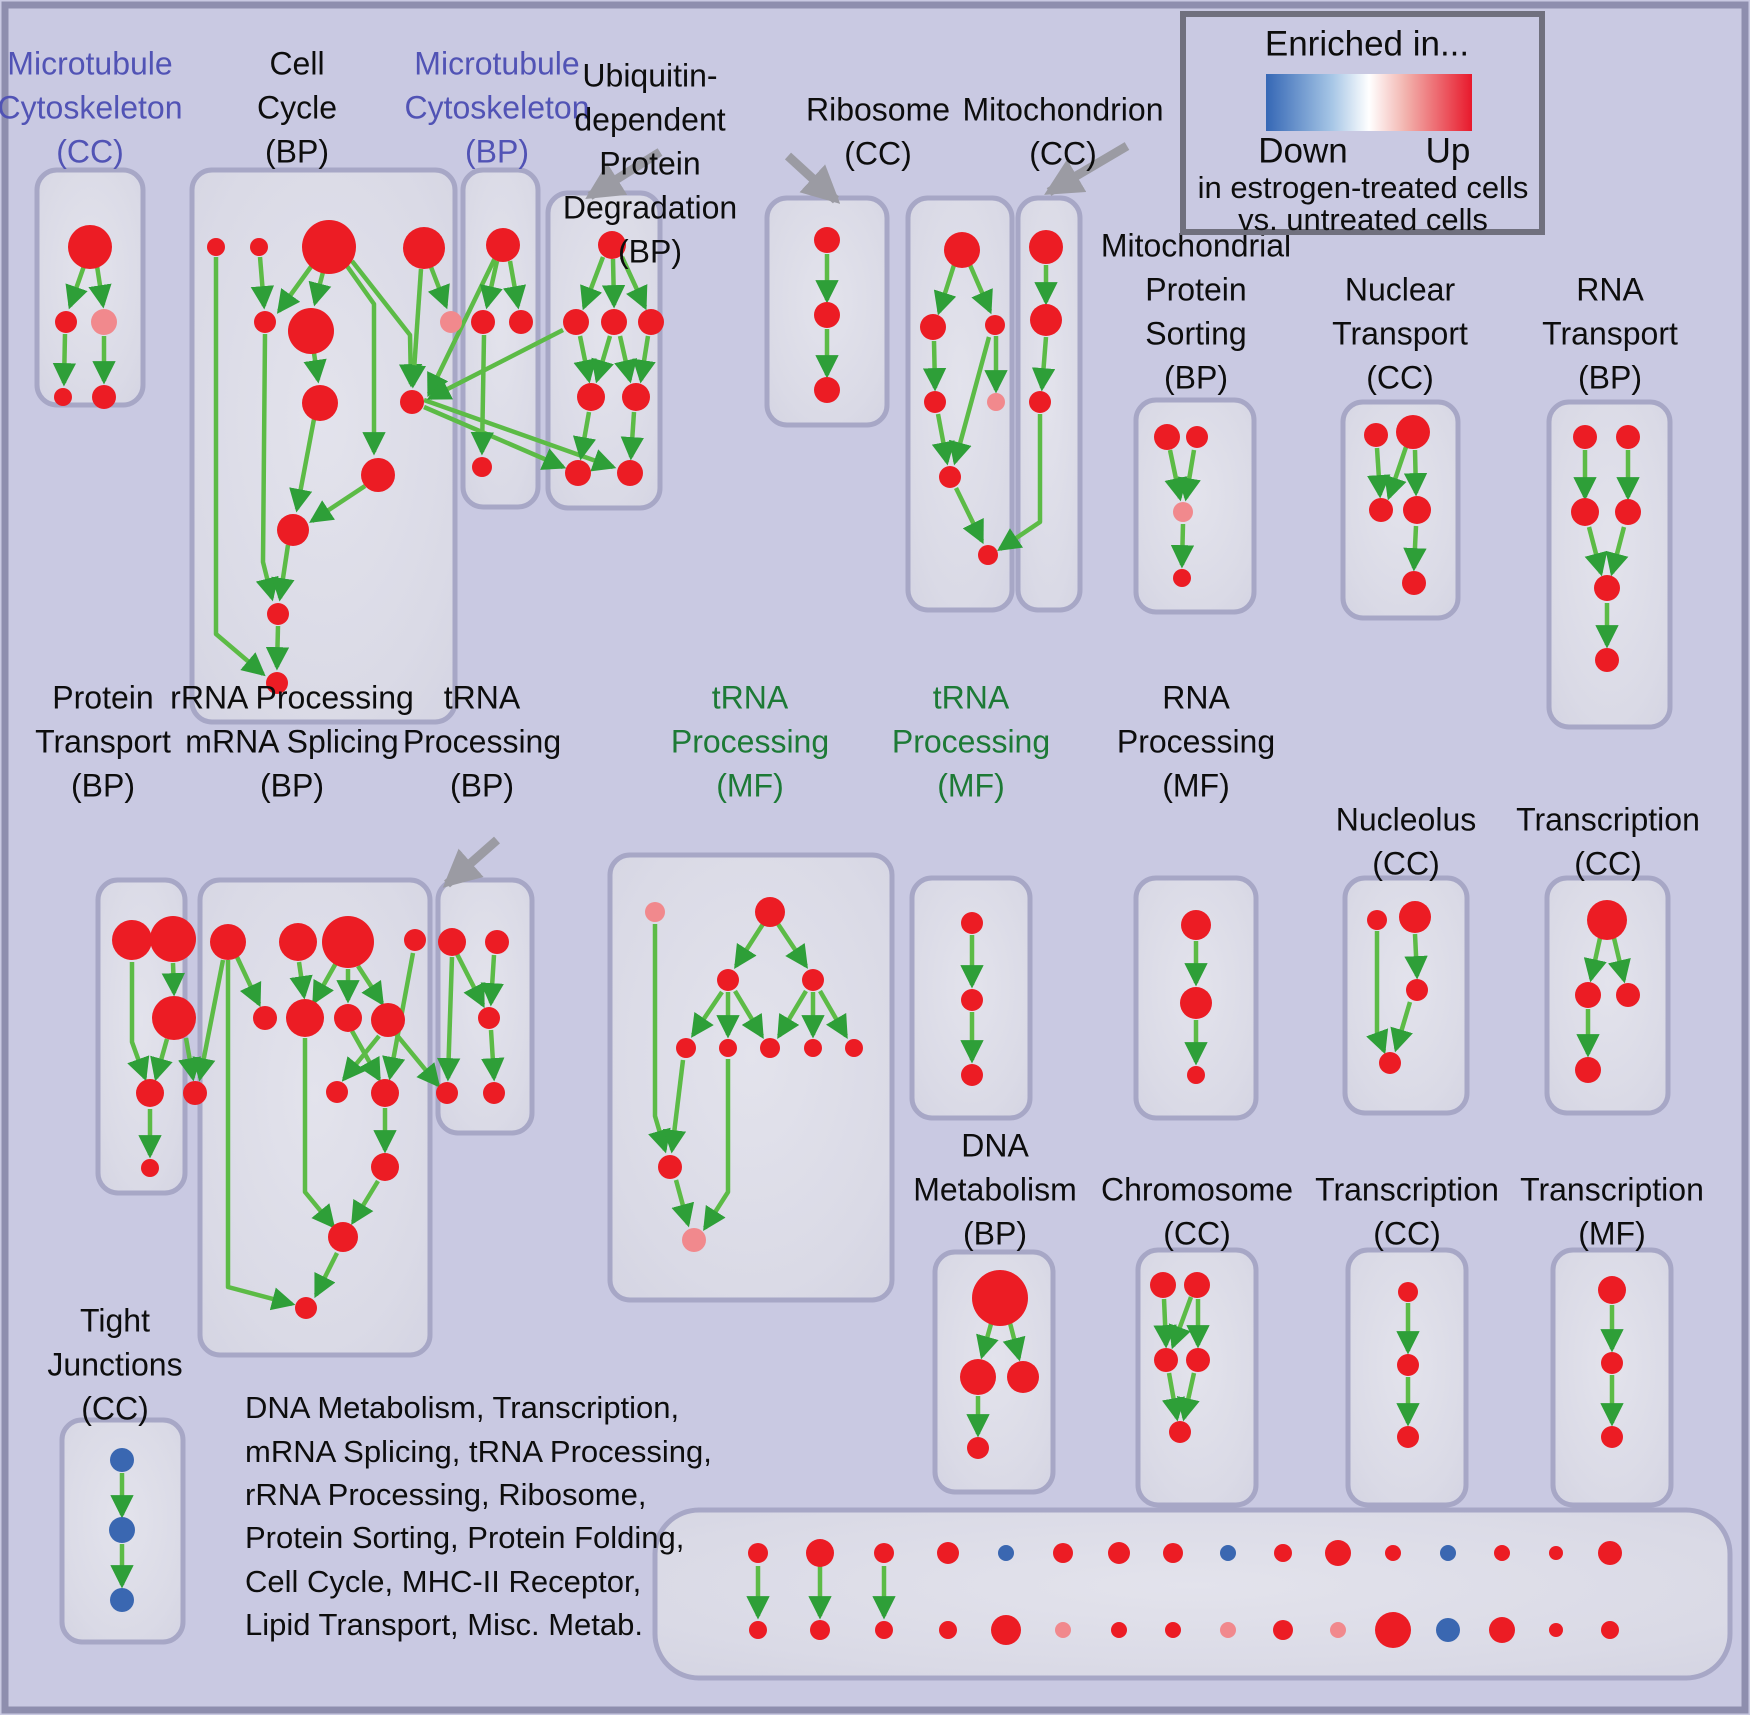 The image size is (1750, 1715). What do you see at coordinates (1173, 1397) in the screenshot?
I see `chromosome-cc-edge-arrow` at bounding box center [1173, 1397].